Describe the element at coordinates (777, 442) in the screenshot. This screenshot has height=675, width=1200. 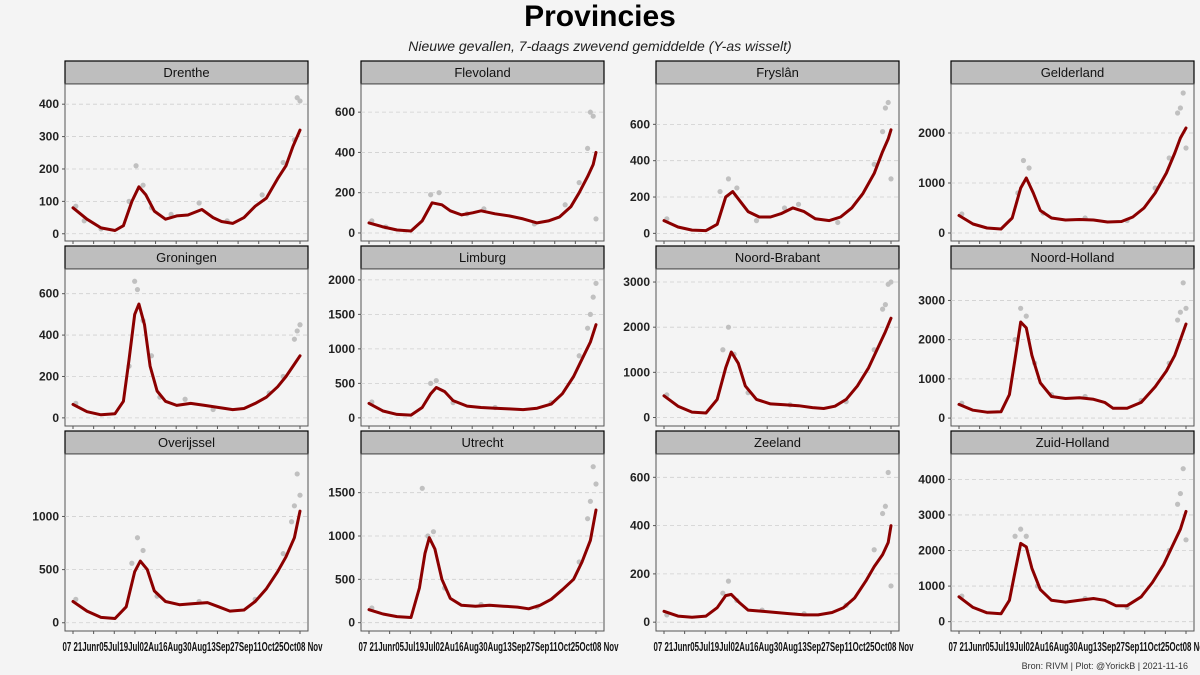
I see `facet-strip-label: Zeeland` at that location.